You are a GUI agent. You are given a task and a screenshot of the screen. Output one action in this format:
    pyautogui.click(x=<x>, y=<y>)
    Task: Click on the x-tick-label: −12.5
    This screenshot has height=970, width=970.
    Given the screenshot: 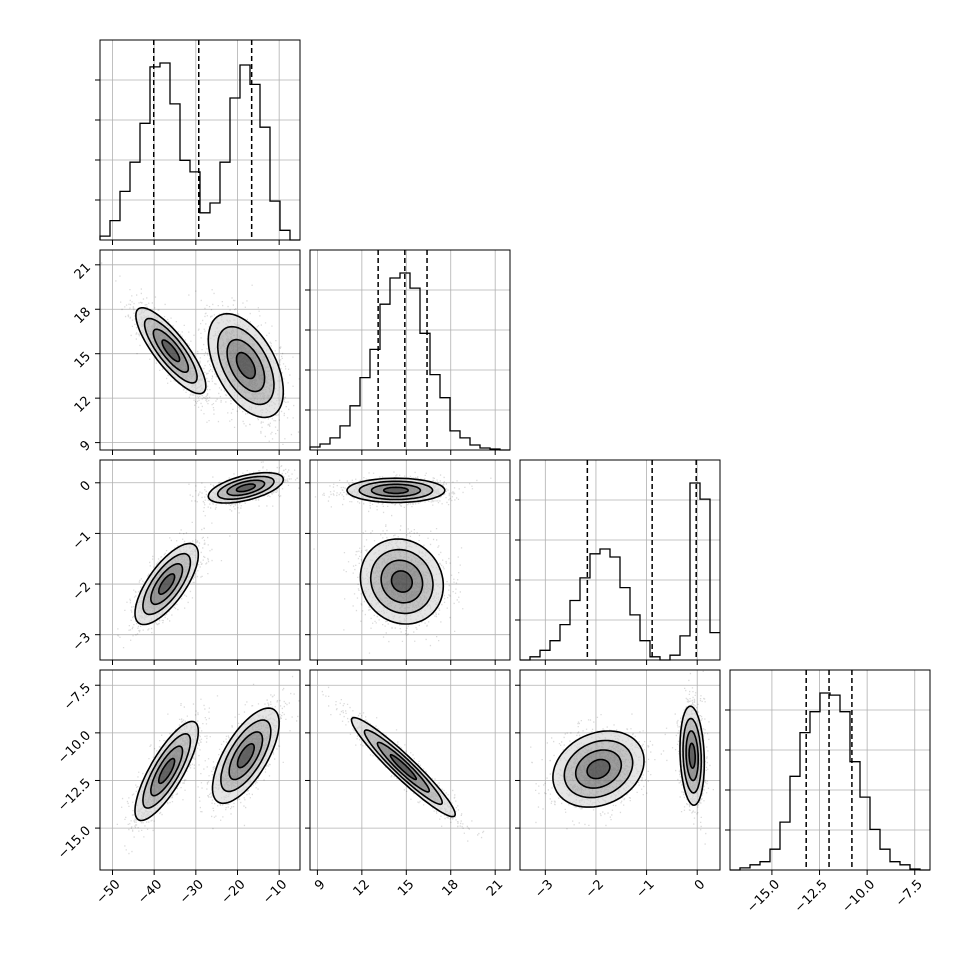 What is the action you would take?
    pyautogui.click(x=811, y=896)
    